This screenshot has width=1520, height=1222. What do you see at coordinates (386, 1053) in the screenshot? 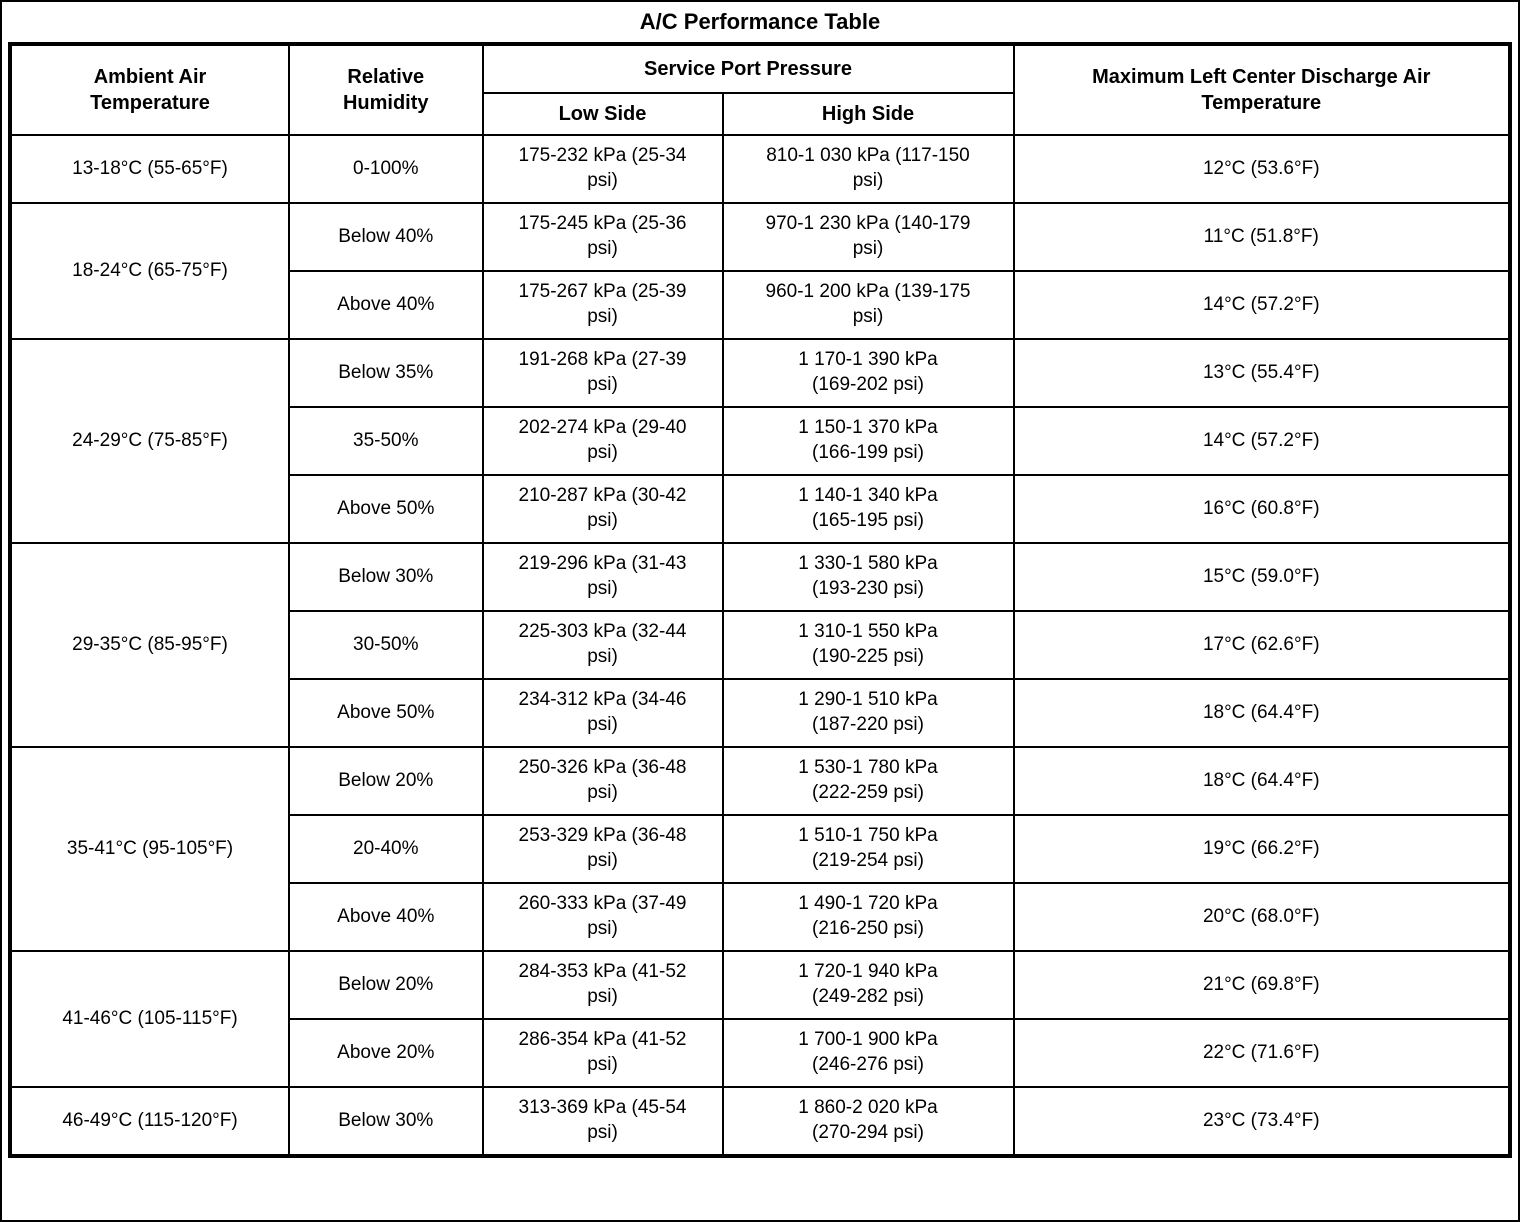
I see `relative-humidity-cell: Above 20%` at bounding box center [386, 1053].